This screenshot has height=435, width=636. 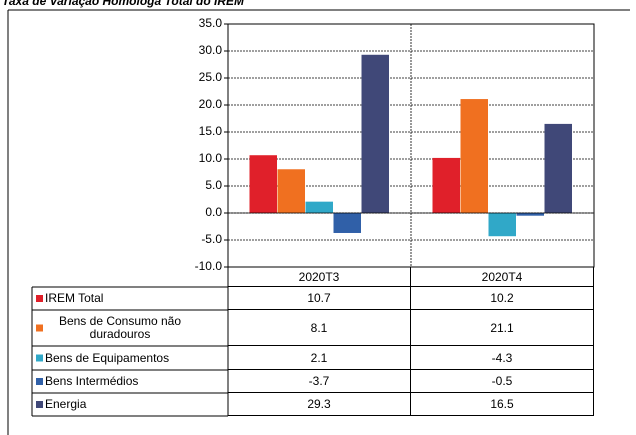 What do you see at coordinates (502, 298) in the screenshot?
I see `table-value: 10.2` at bounding box center [502, 298].